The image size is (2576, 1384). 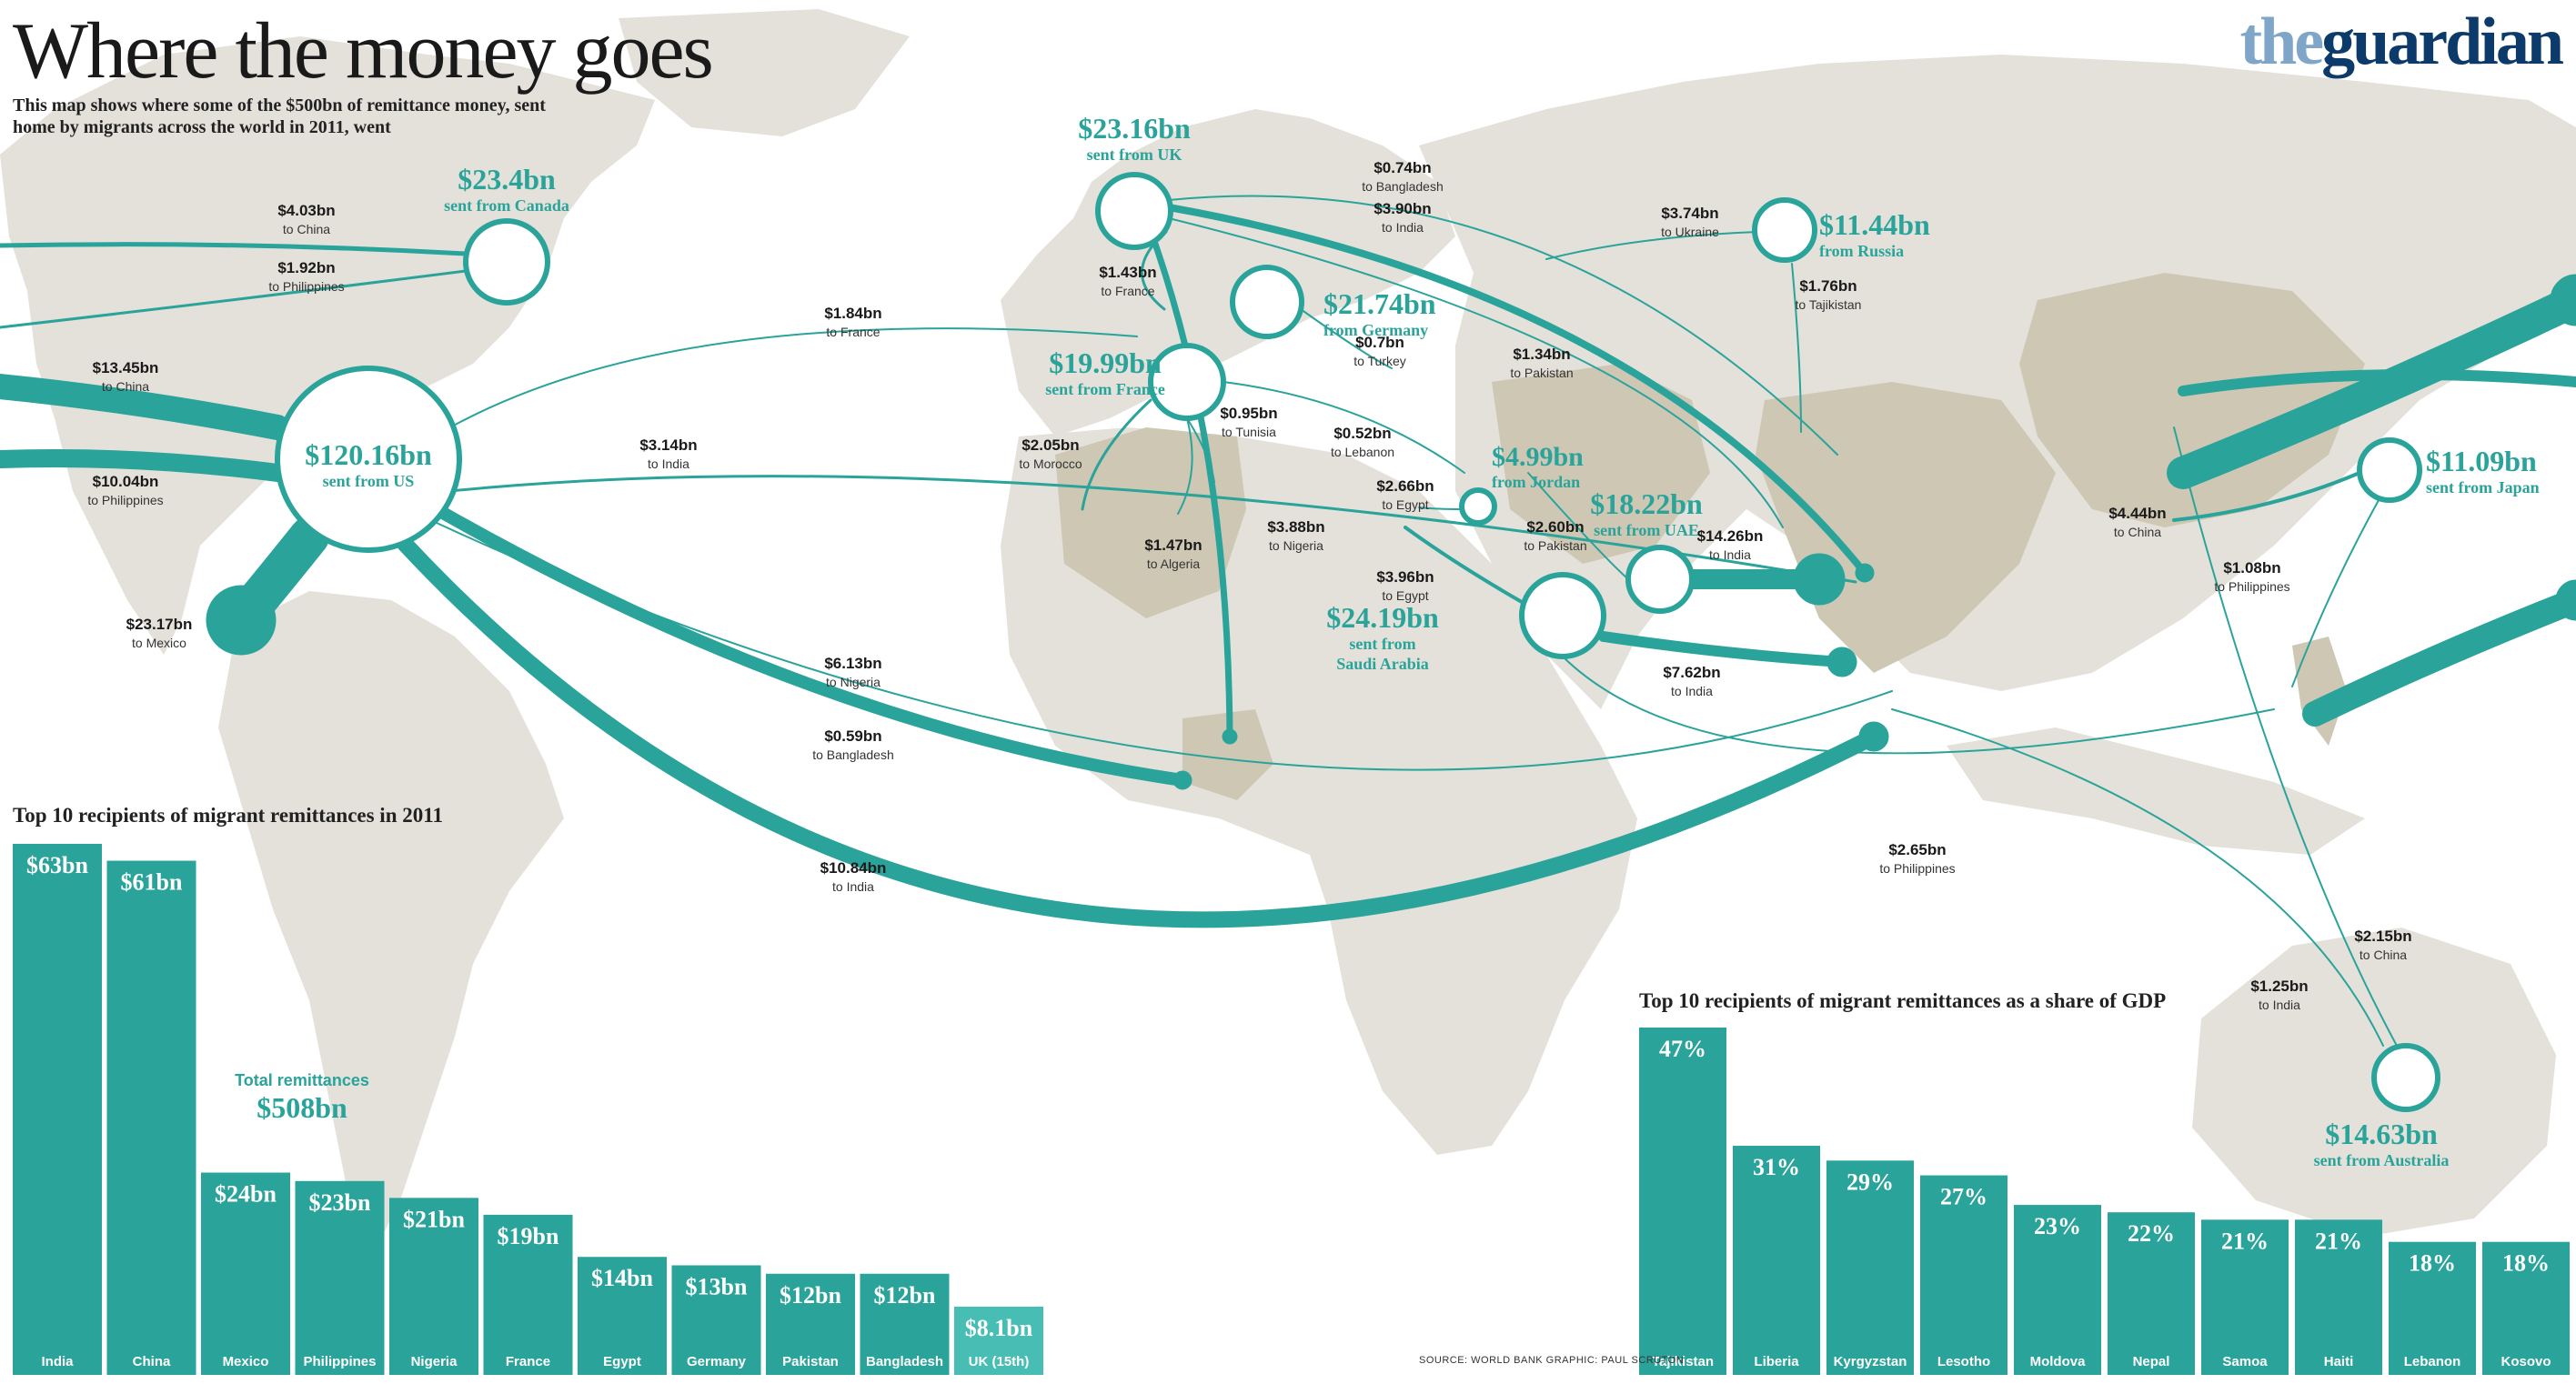 I want to click on flow-us-4-end, so click(x=241, y=620).